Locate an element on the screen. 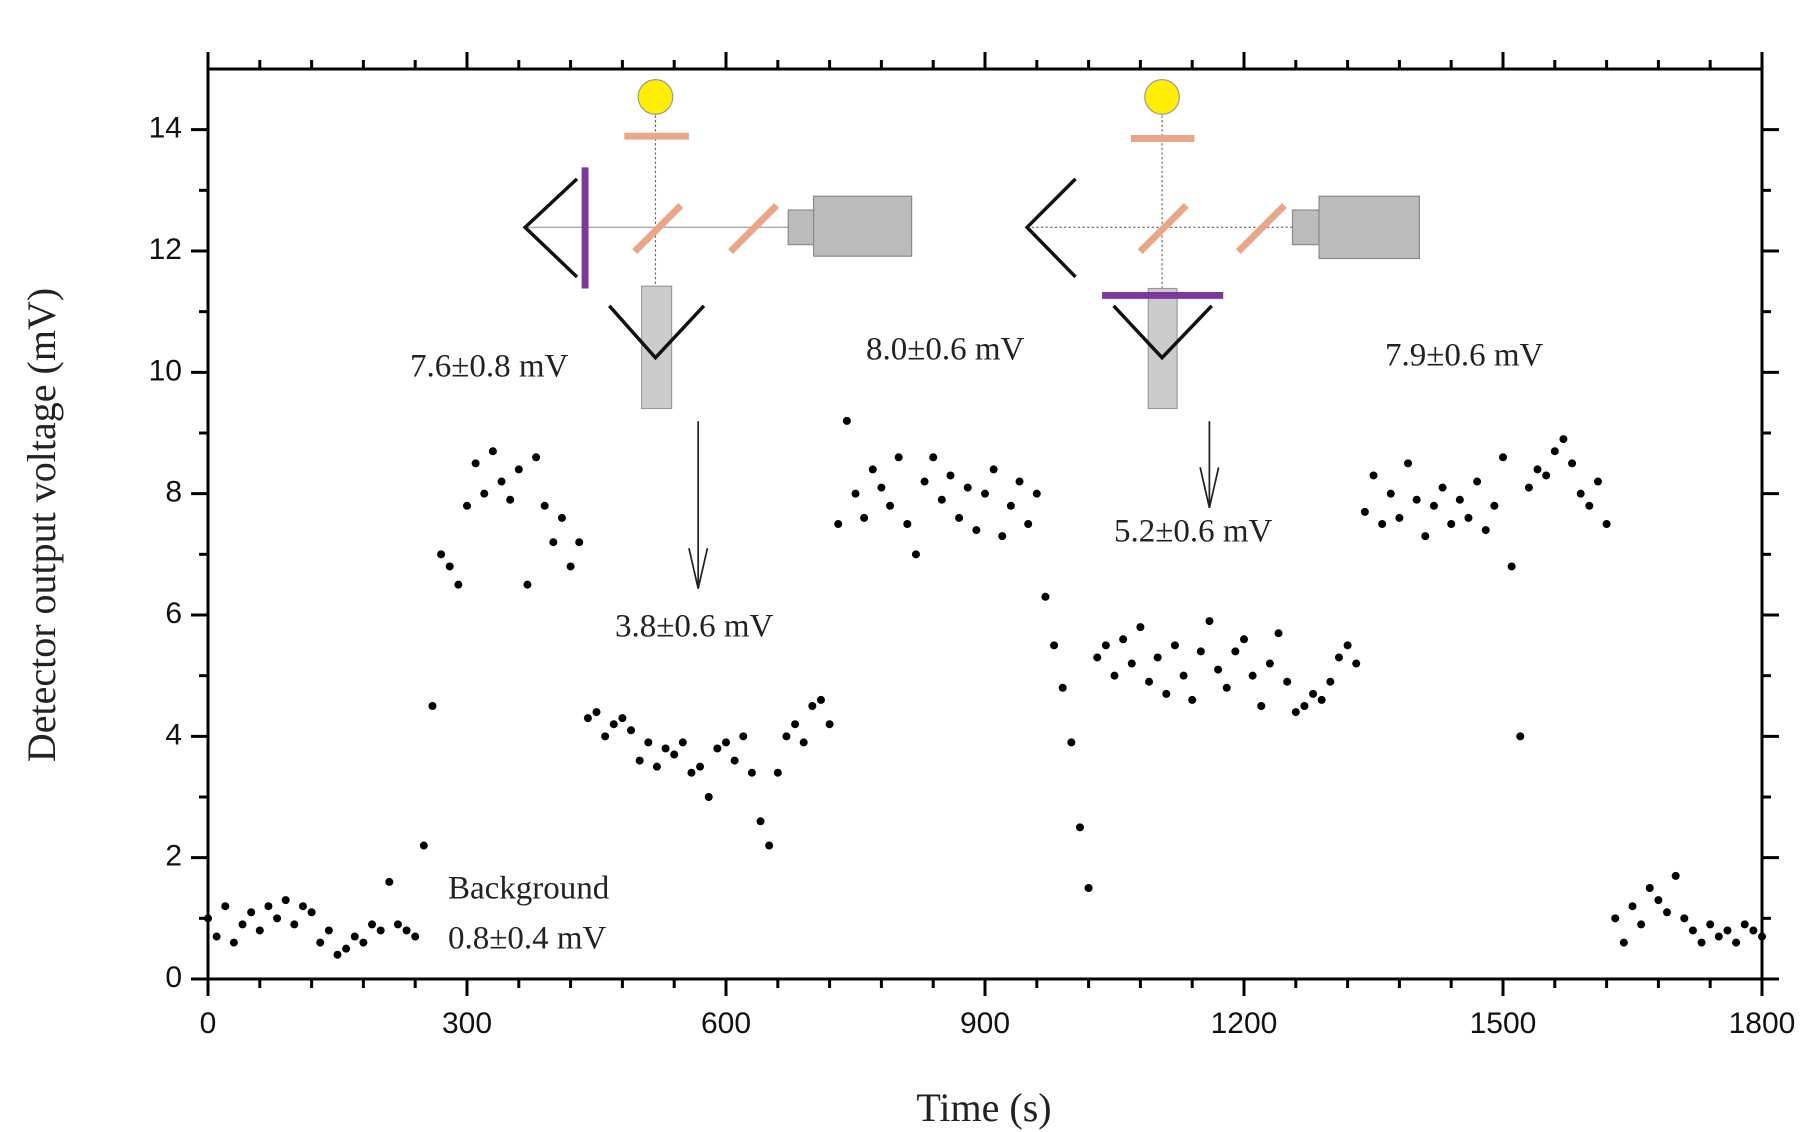 This screenshot has width=1809, height=1132. annotation: 8.0±0.6 mV is located at coordinates (945, 350).